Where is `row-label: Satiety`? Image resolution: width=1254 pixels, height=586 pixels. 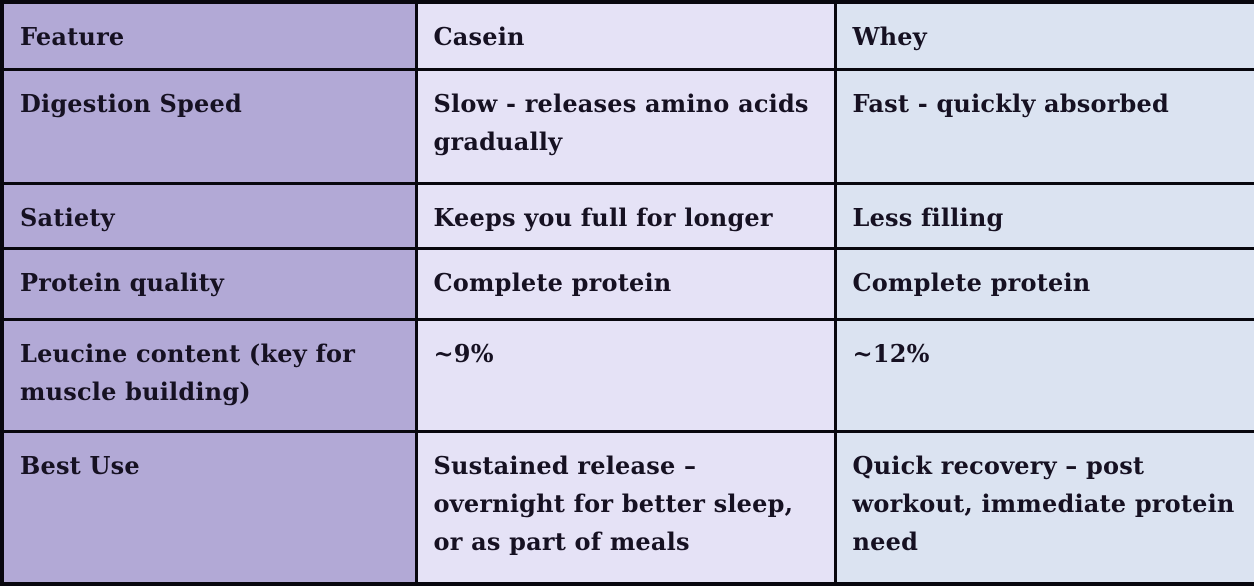 row-label: Satiety is located at coordinates (209, 215).